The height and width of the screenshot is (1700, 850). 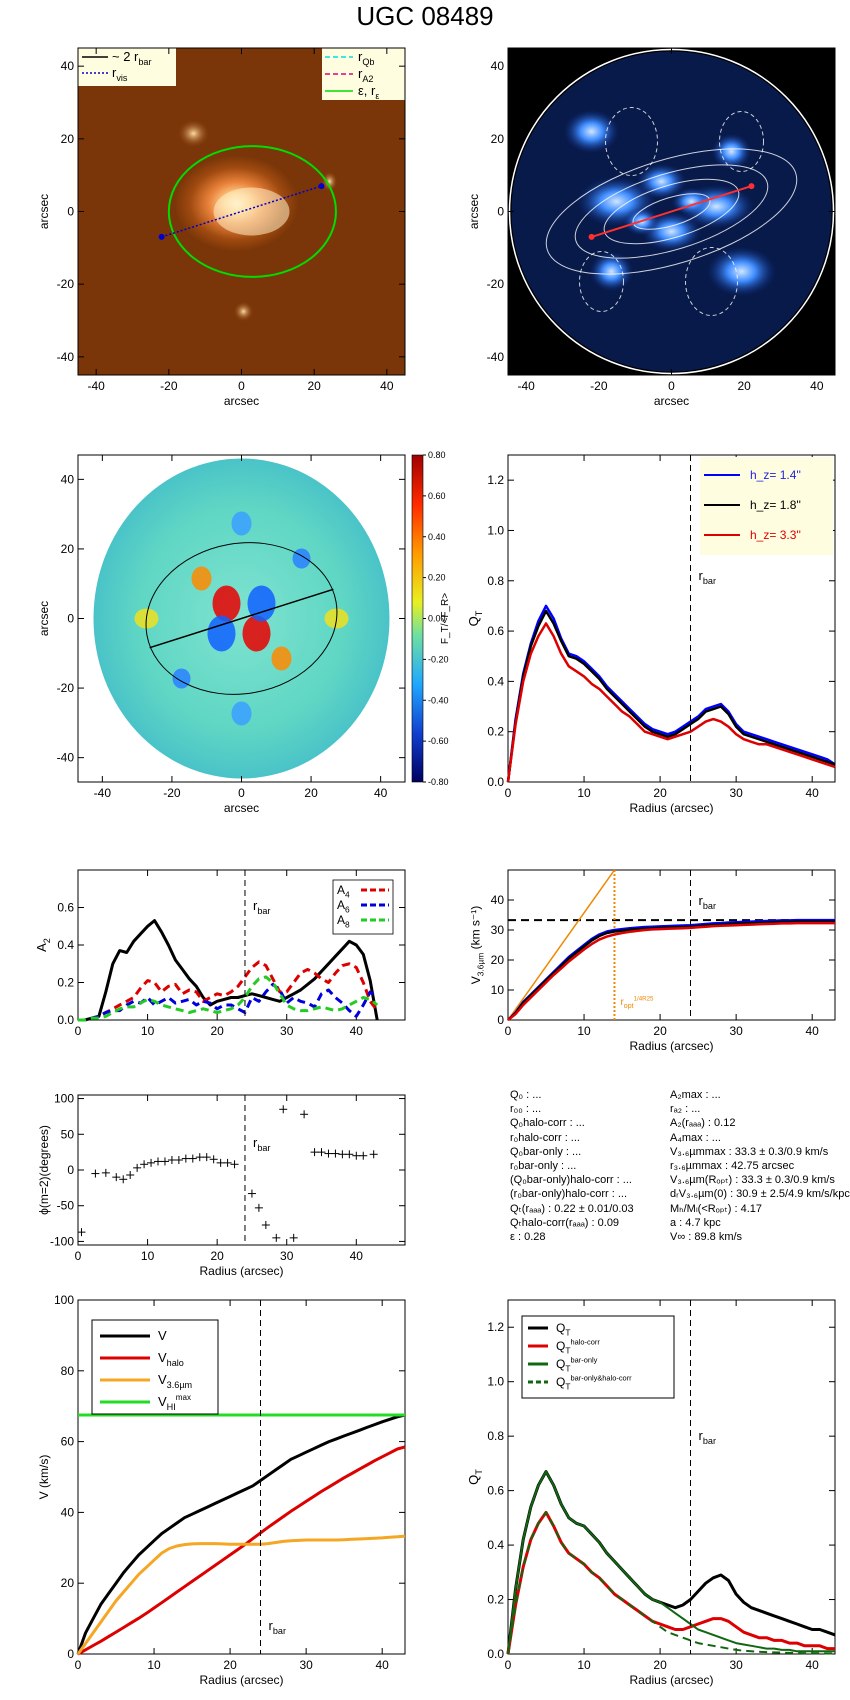 What do you see at coordinates (127, 67) in the screenshot?
I see `legend-left-box` at bounding box center [127, 67].